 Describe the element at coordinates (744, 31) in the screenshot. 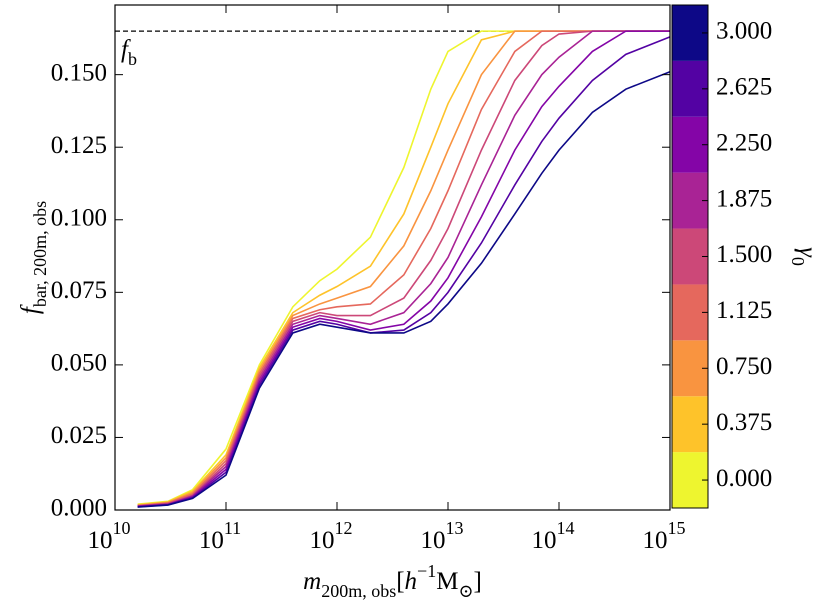

I see `colorbar-tick-label: 3.000` at that location.